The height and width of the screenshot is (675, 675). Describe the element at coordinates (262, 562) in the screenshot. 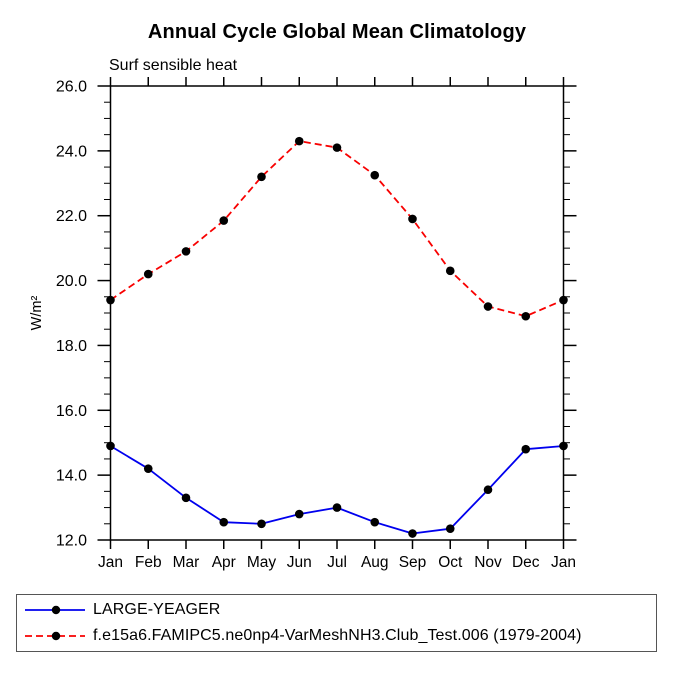

I see `x-tick-label: May` at that location.